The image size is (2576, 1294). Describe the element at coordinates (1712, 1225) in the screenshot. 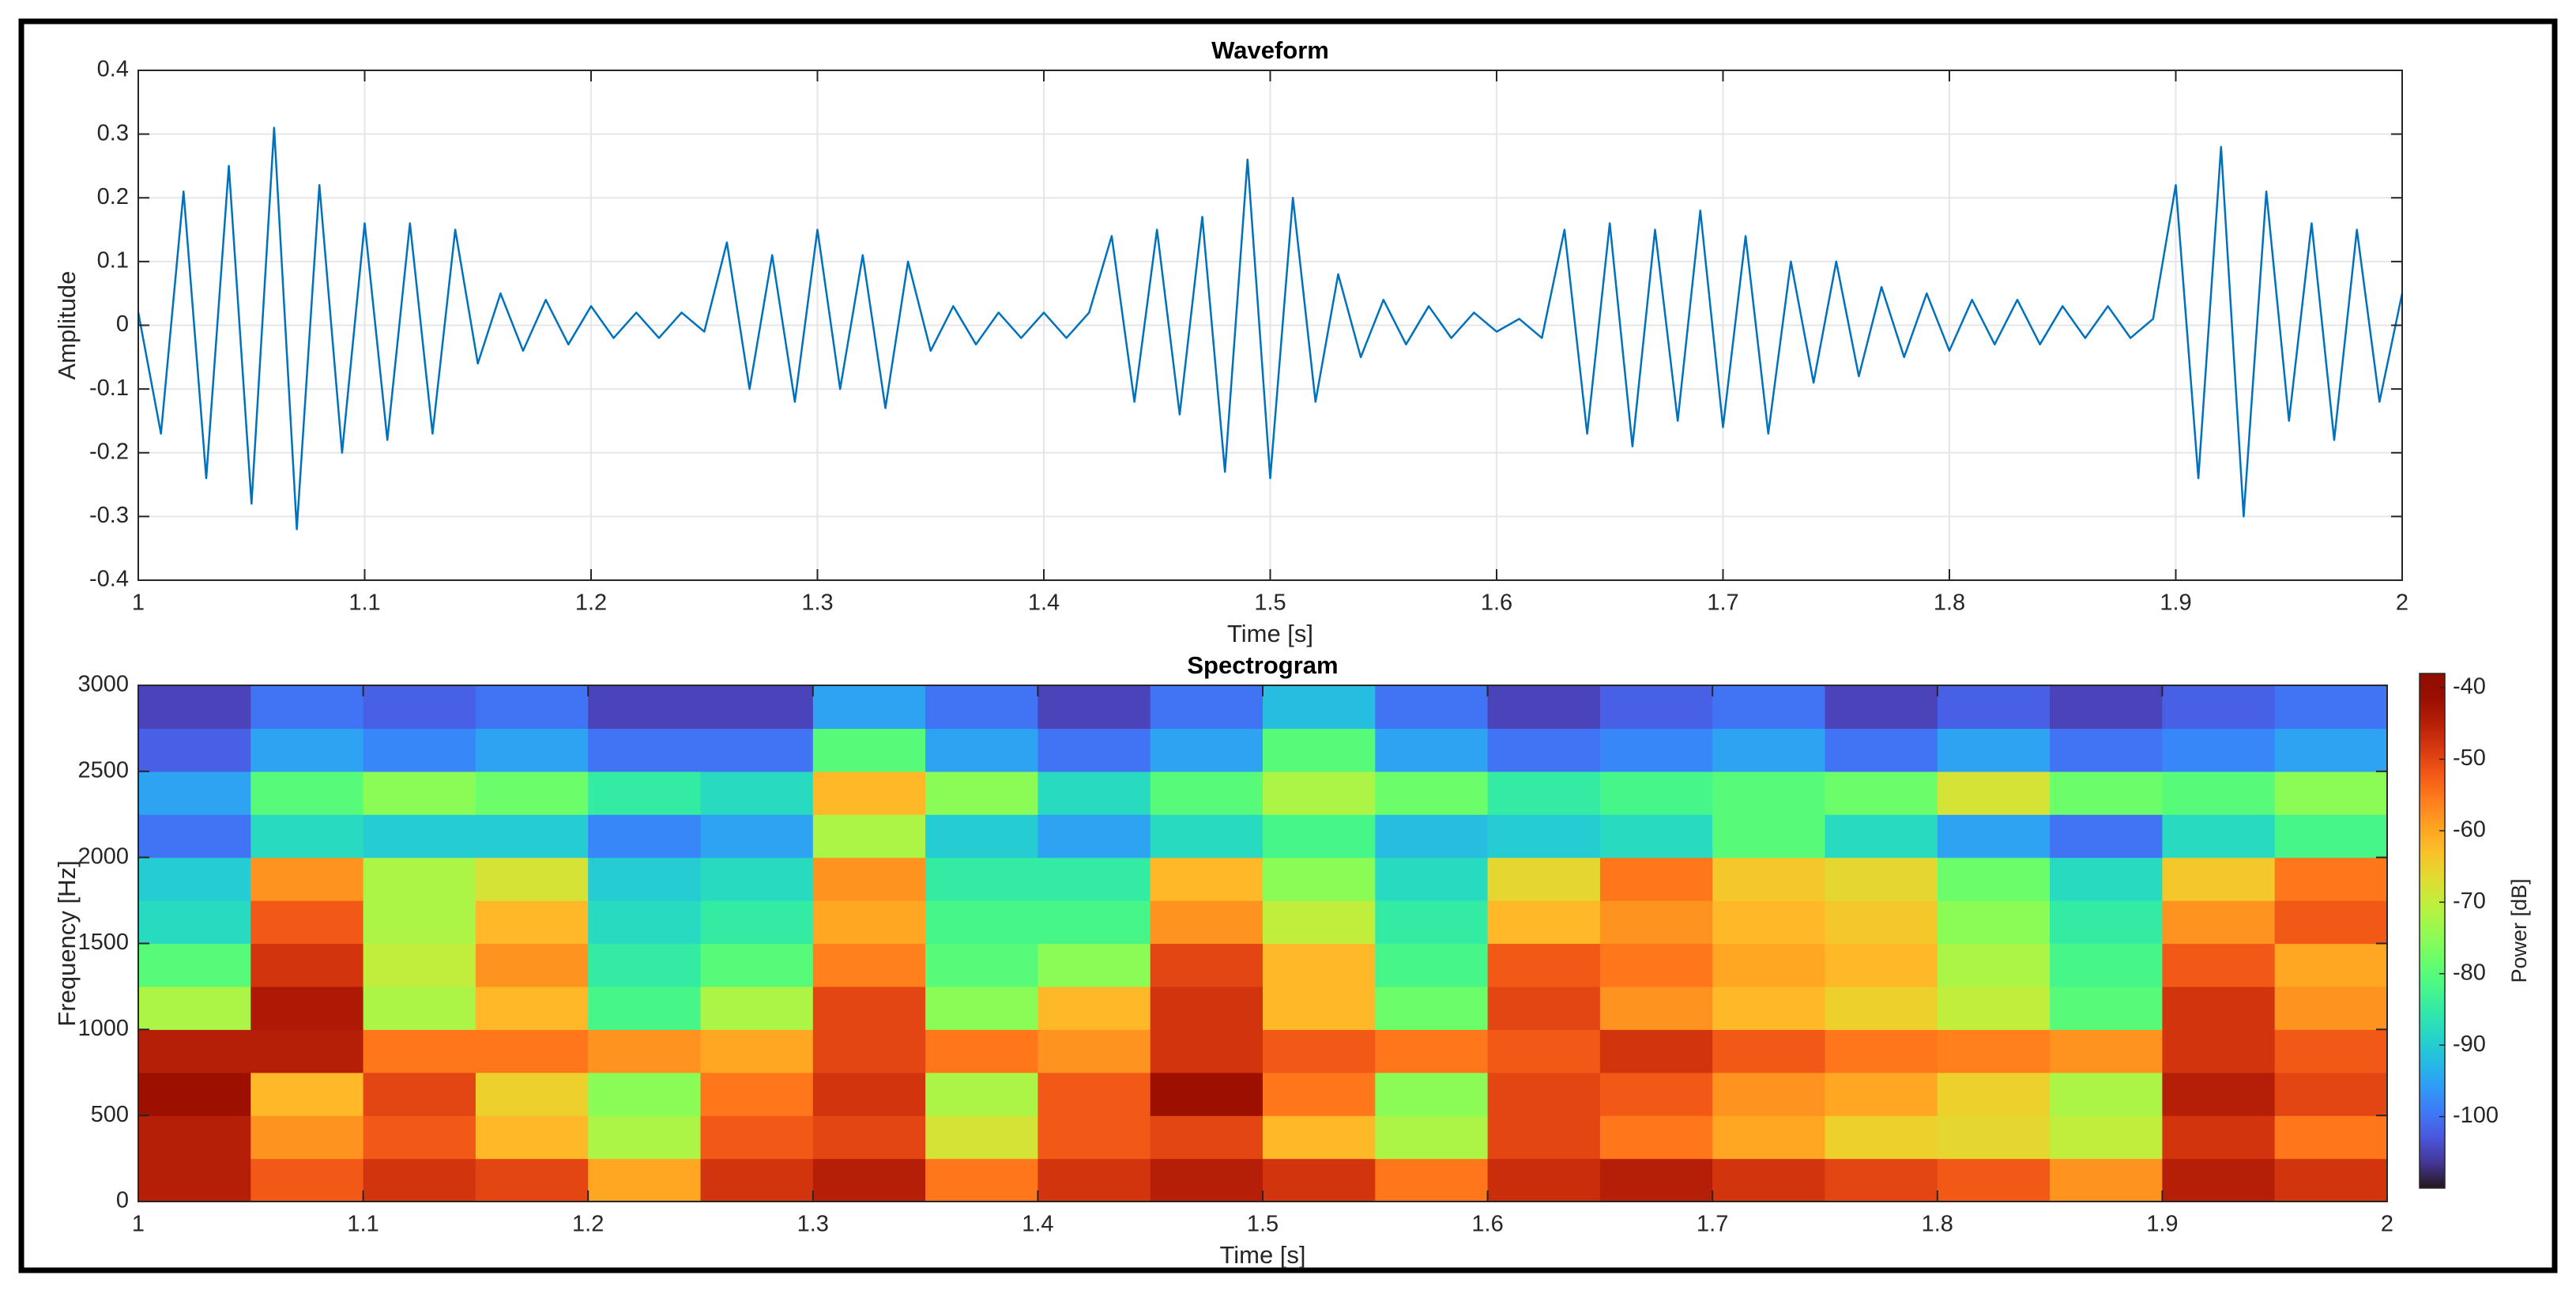

I see `x-tick-label: 1.7` at that location.